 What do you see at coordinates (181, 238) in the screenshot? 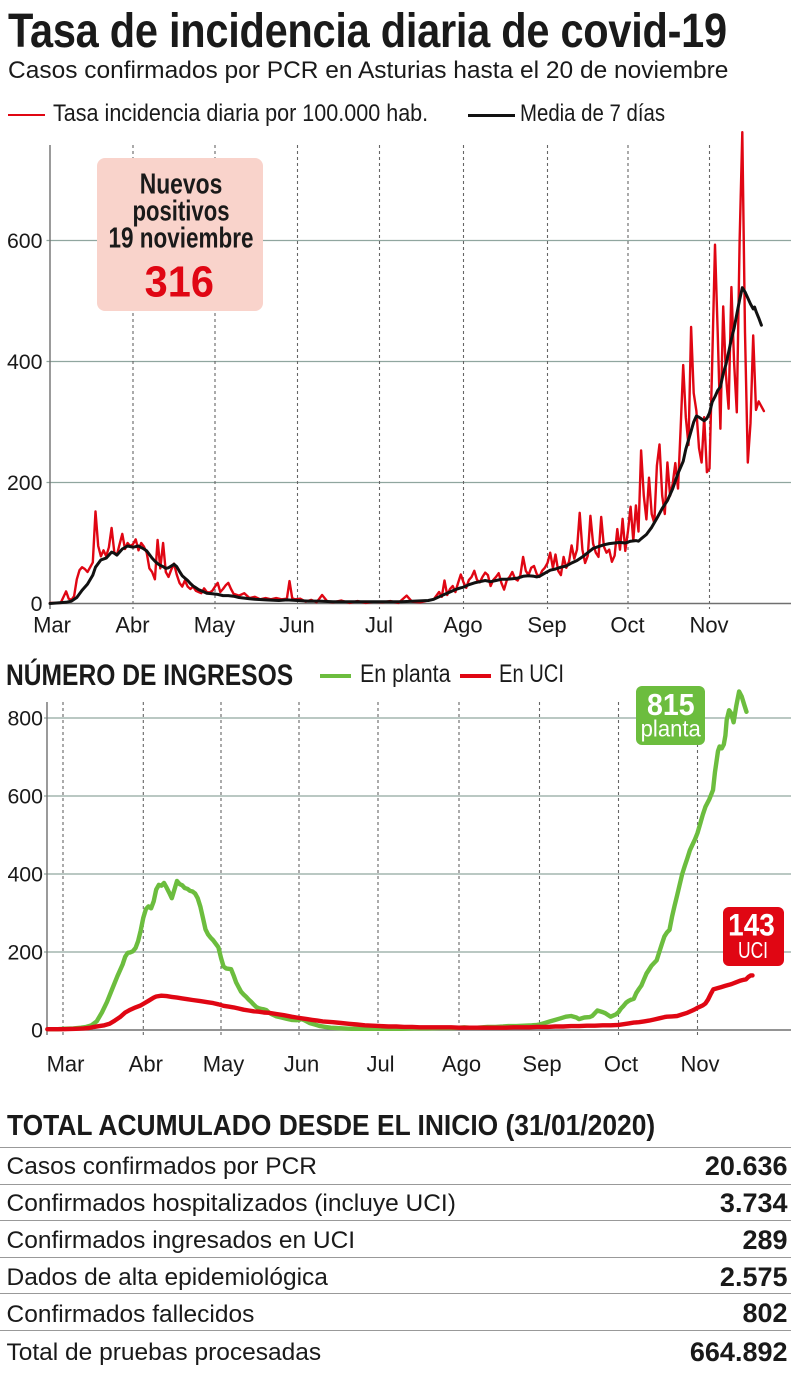
I see `svg-text: 19 noviembre` at bounding box center [181, 238].